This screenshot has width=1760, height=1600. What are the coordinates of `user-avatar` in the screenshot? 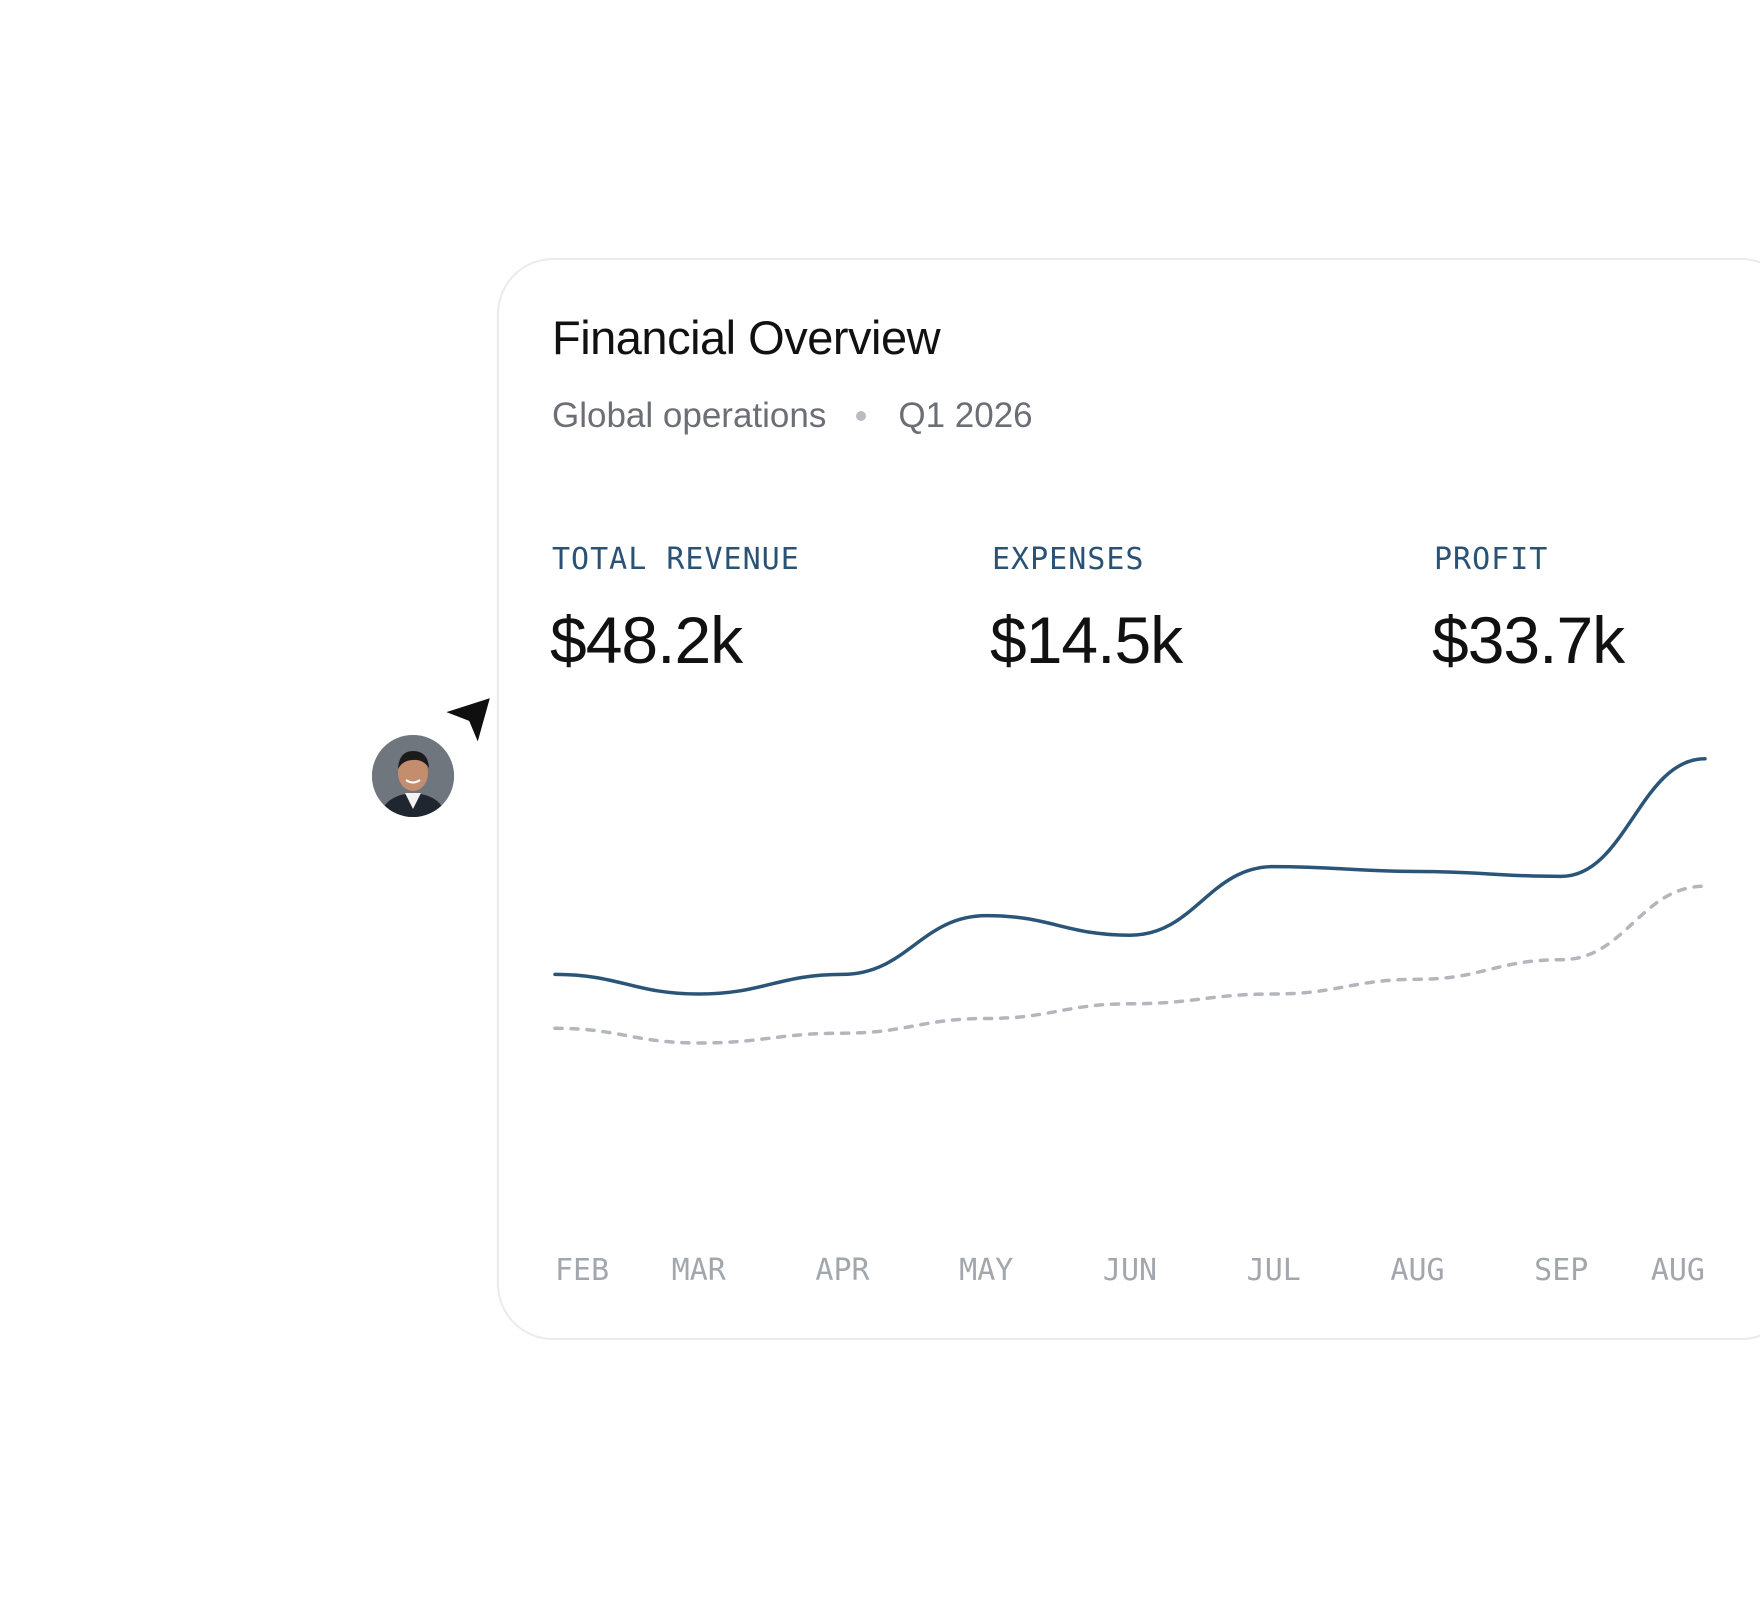 It's located at (413, 776).